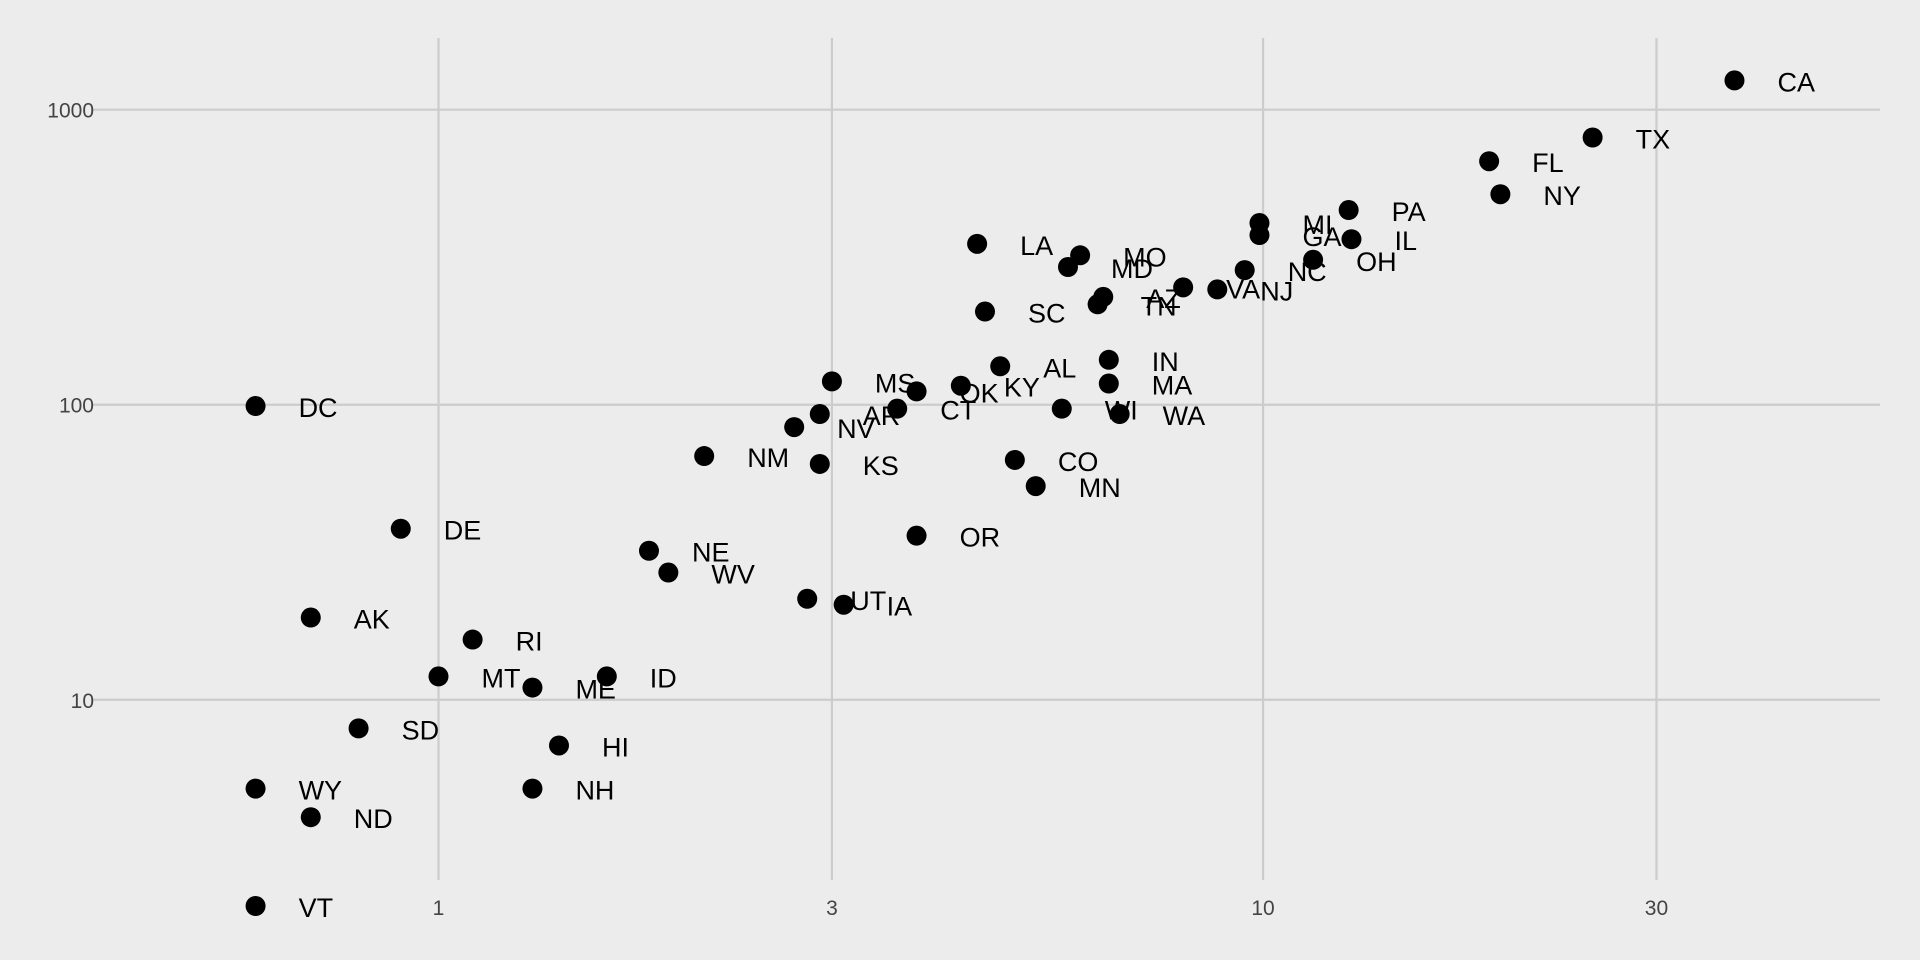  I want to click on point-label: MO, so click(1145, 257).